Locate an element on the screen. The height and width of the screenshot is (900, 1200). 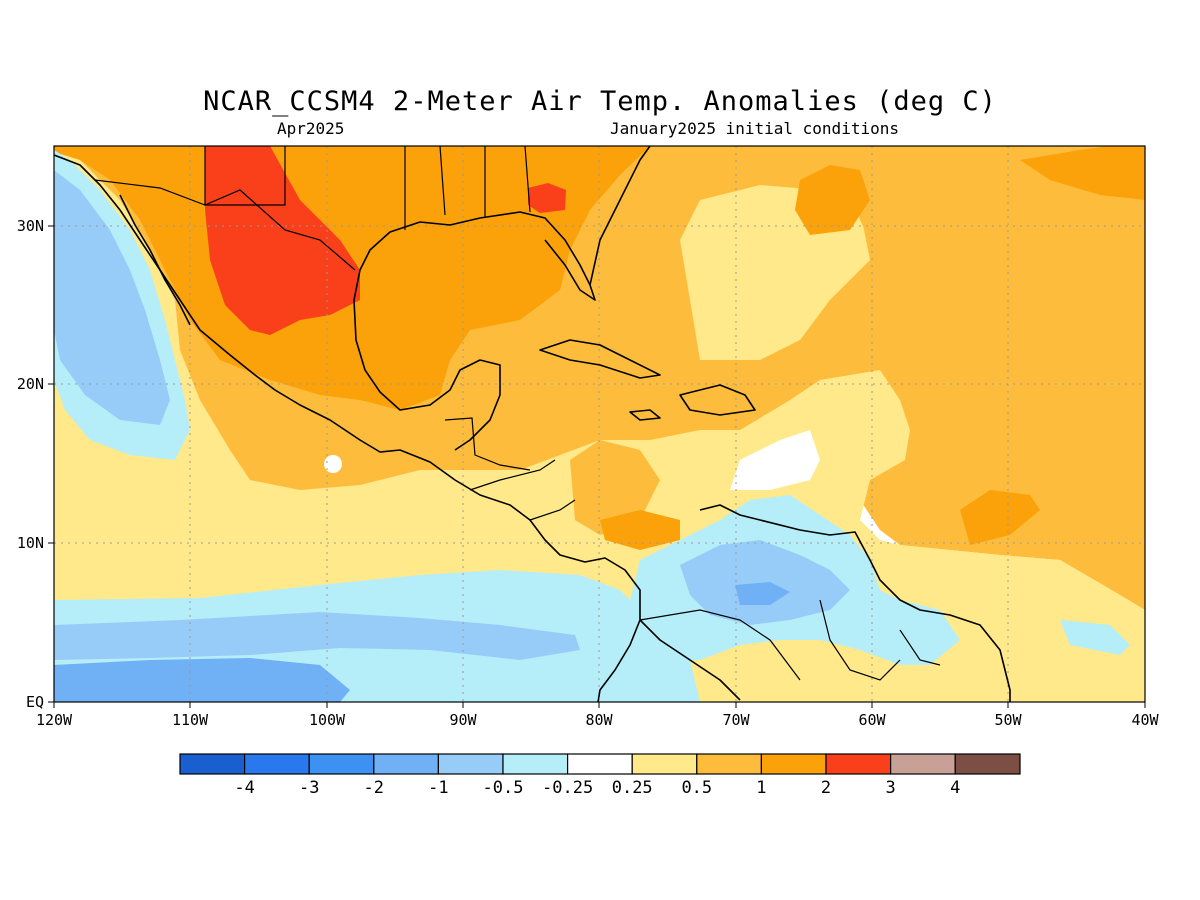
x-tick-label: 120W is located at coordinates (54, 720).